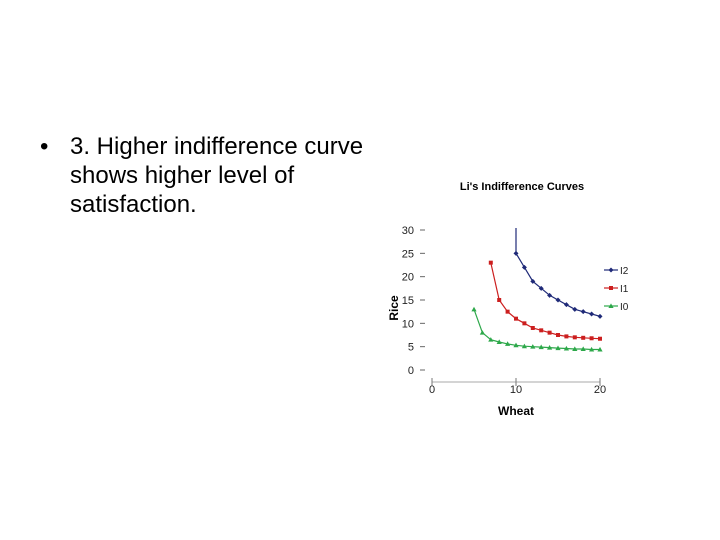  What do you see at coordinates (408, 301) in the screenshot?
I see `y-tick-label: 15` at bounding box center [408, 301].